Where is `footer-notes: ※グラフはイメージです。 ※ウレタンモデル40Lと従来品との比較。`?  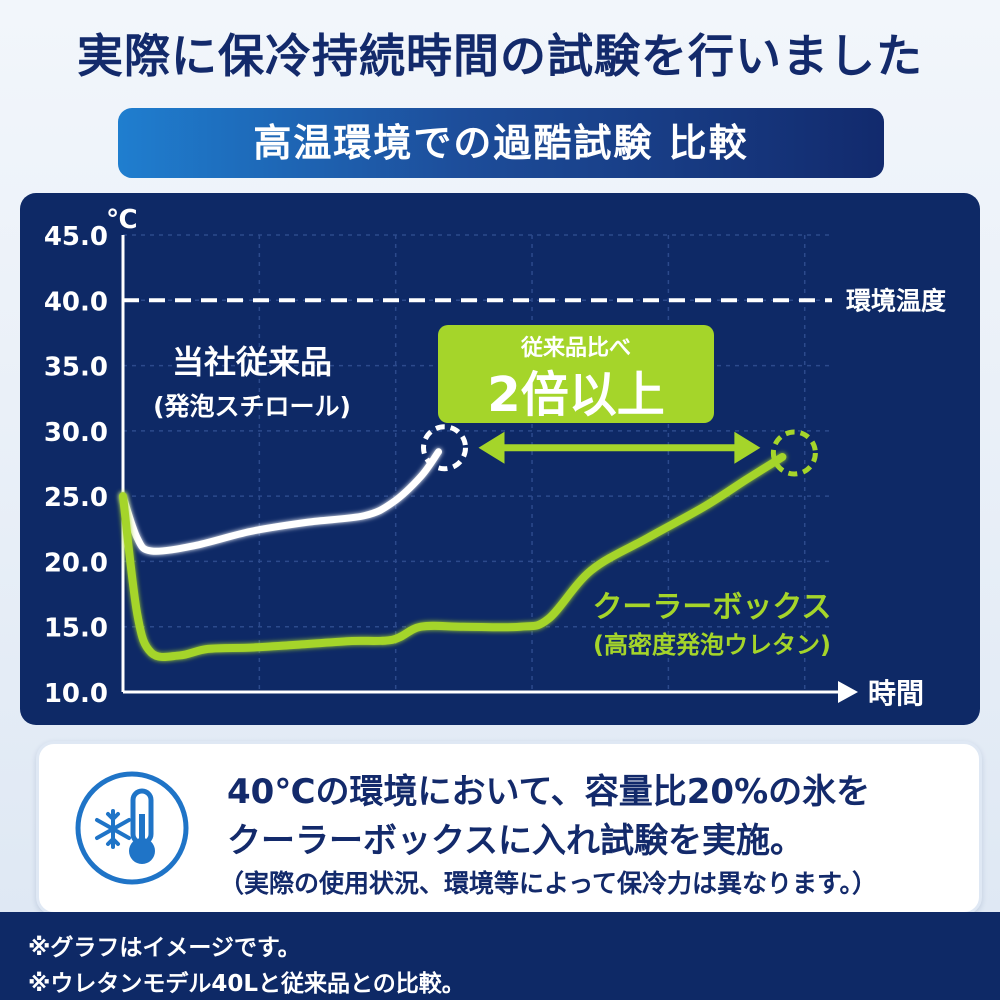
footer-notes: ※グラフはイメージです。 ※ウレタンモデル40Lと従来品との比較。 is located at coordinates (500, 956).